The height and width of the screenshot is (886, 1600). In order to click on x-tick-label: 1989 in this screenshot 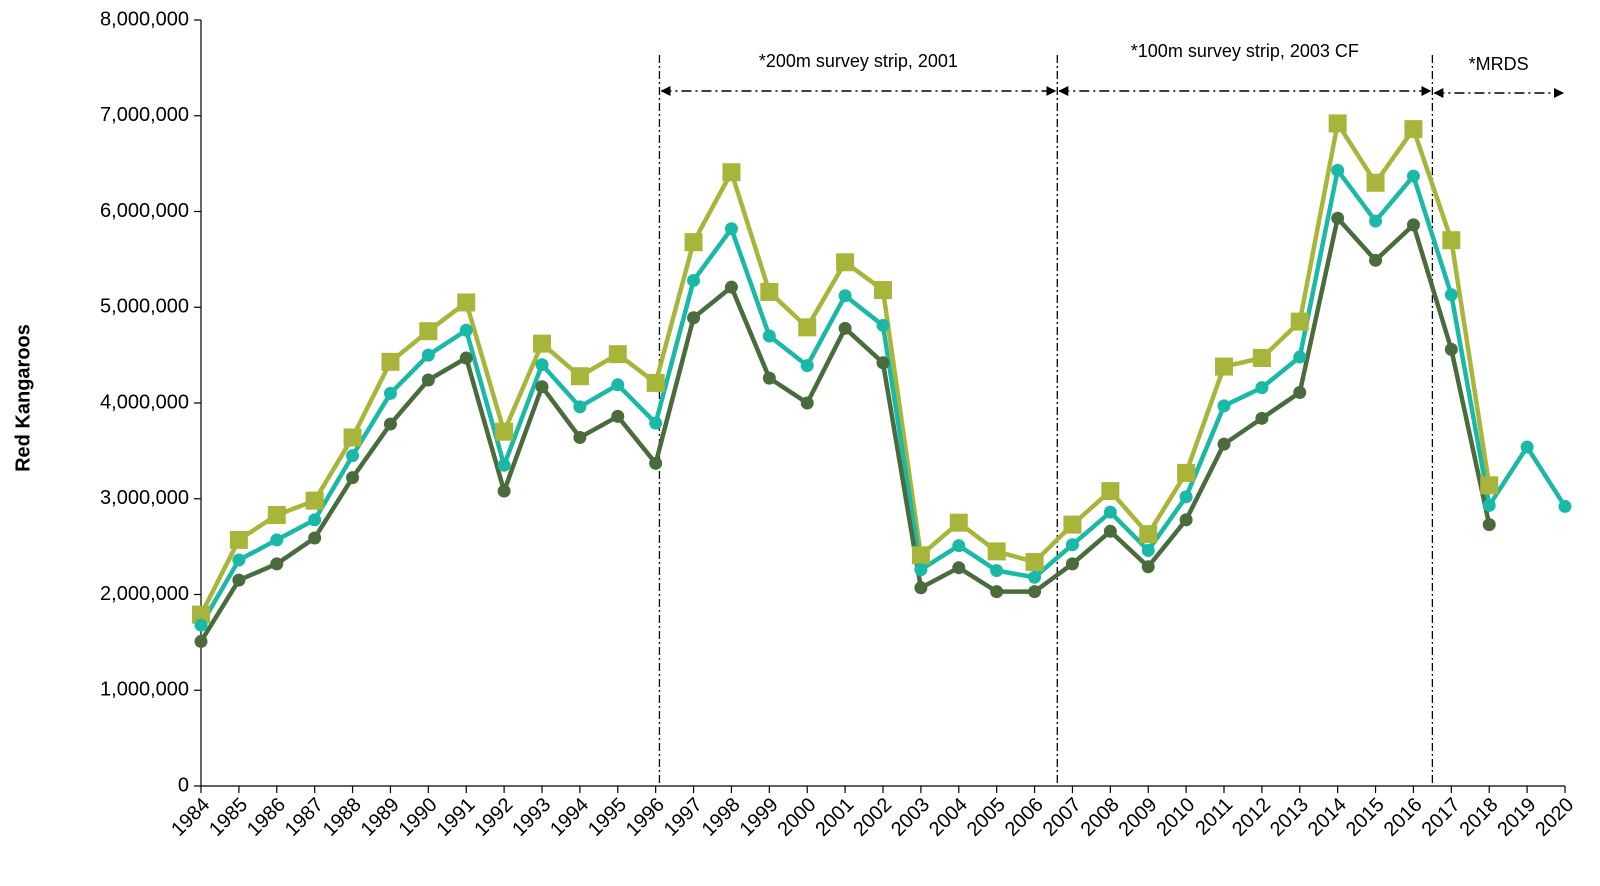, I will do `click(380, 817)`.